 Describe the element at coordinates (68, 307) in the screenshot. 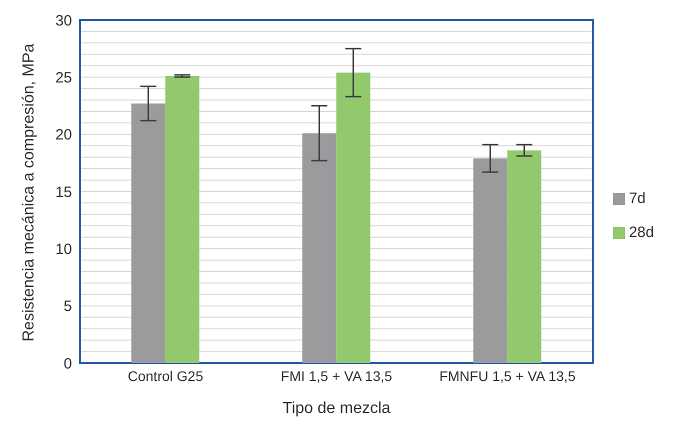

I see `y-tick-label: 5` at that location.